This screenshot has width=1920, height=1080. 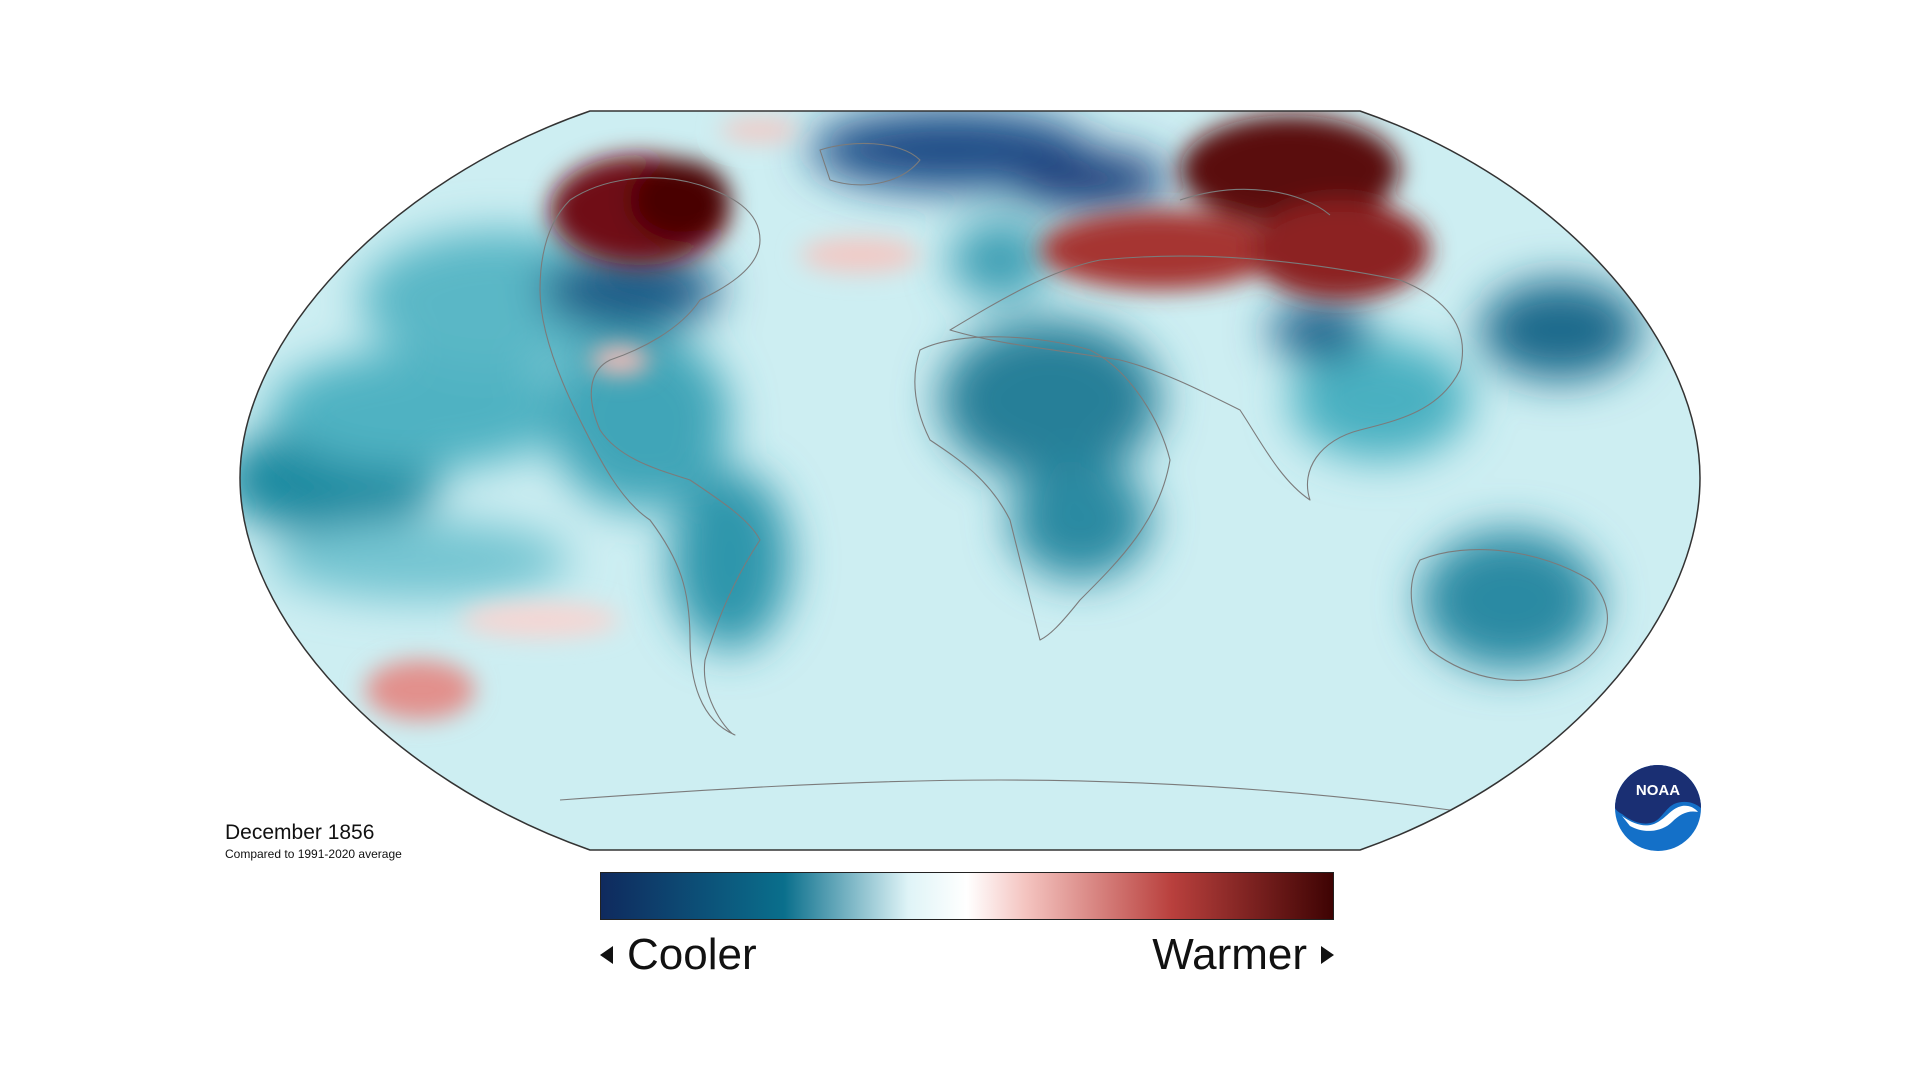 I want to click on arrow-left-icon, so click(x=606, y=955).